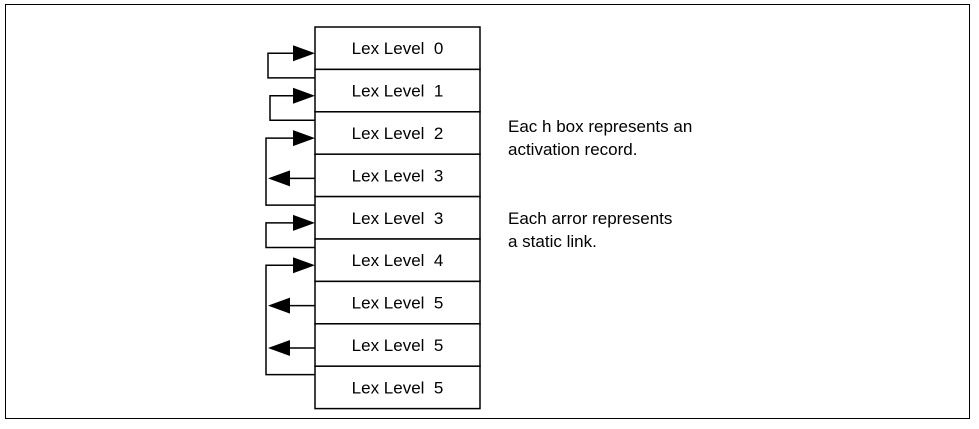 The image size is (979, 429). Describe the element at coordinates (590, 218) in the screenshot. I see `arrow-note-line-1: Each arror represents` at that location.